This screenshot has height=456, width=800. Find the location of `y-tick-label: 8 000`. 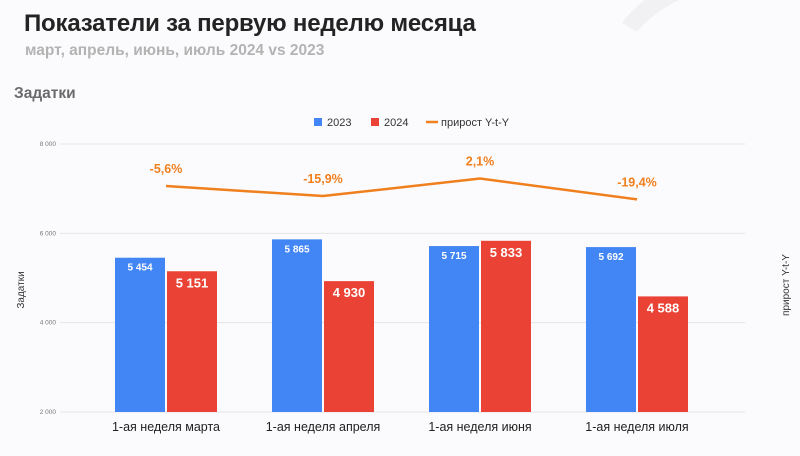

y-tick-label: 8 000 is located at coordinates (48, 144).